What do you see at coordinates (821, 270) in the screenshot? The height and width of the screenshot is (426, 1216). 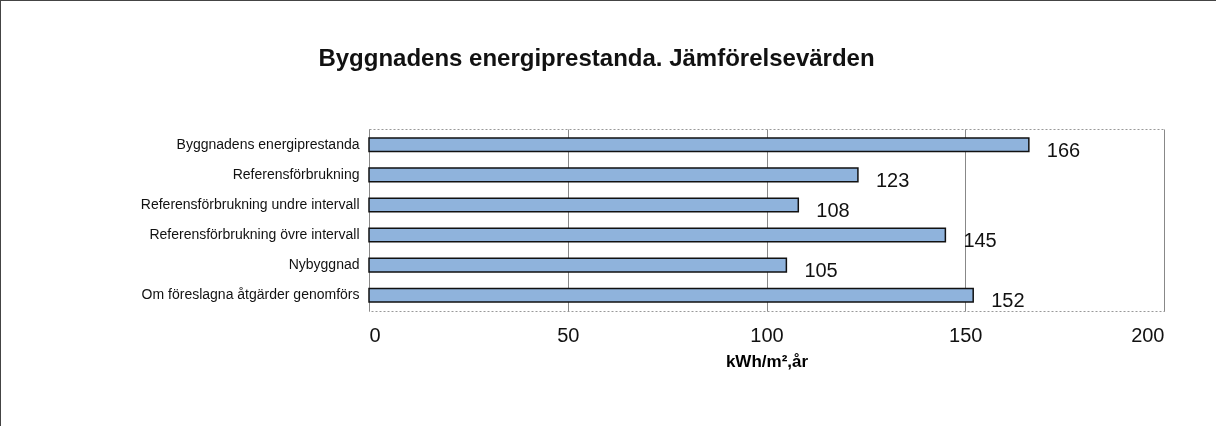 I see `data-label: 105` at bounding box center [821, 270].